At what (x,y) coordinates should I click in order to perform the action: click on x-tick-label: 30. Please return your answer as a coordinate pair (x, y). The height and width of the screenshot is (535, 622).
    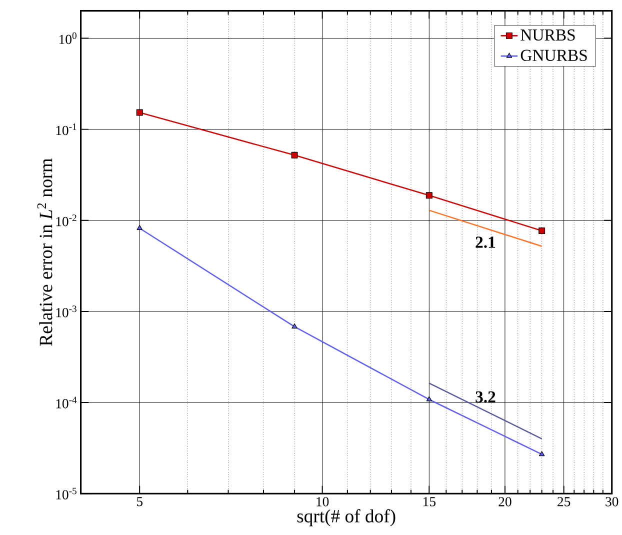
    Looking at the image, I should click on (612, 501).